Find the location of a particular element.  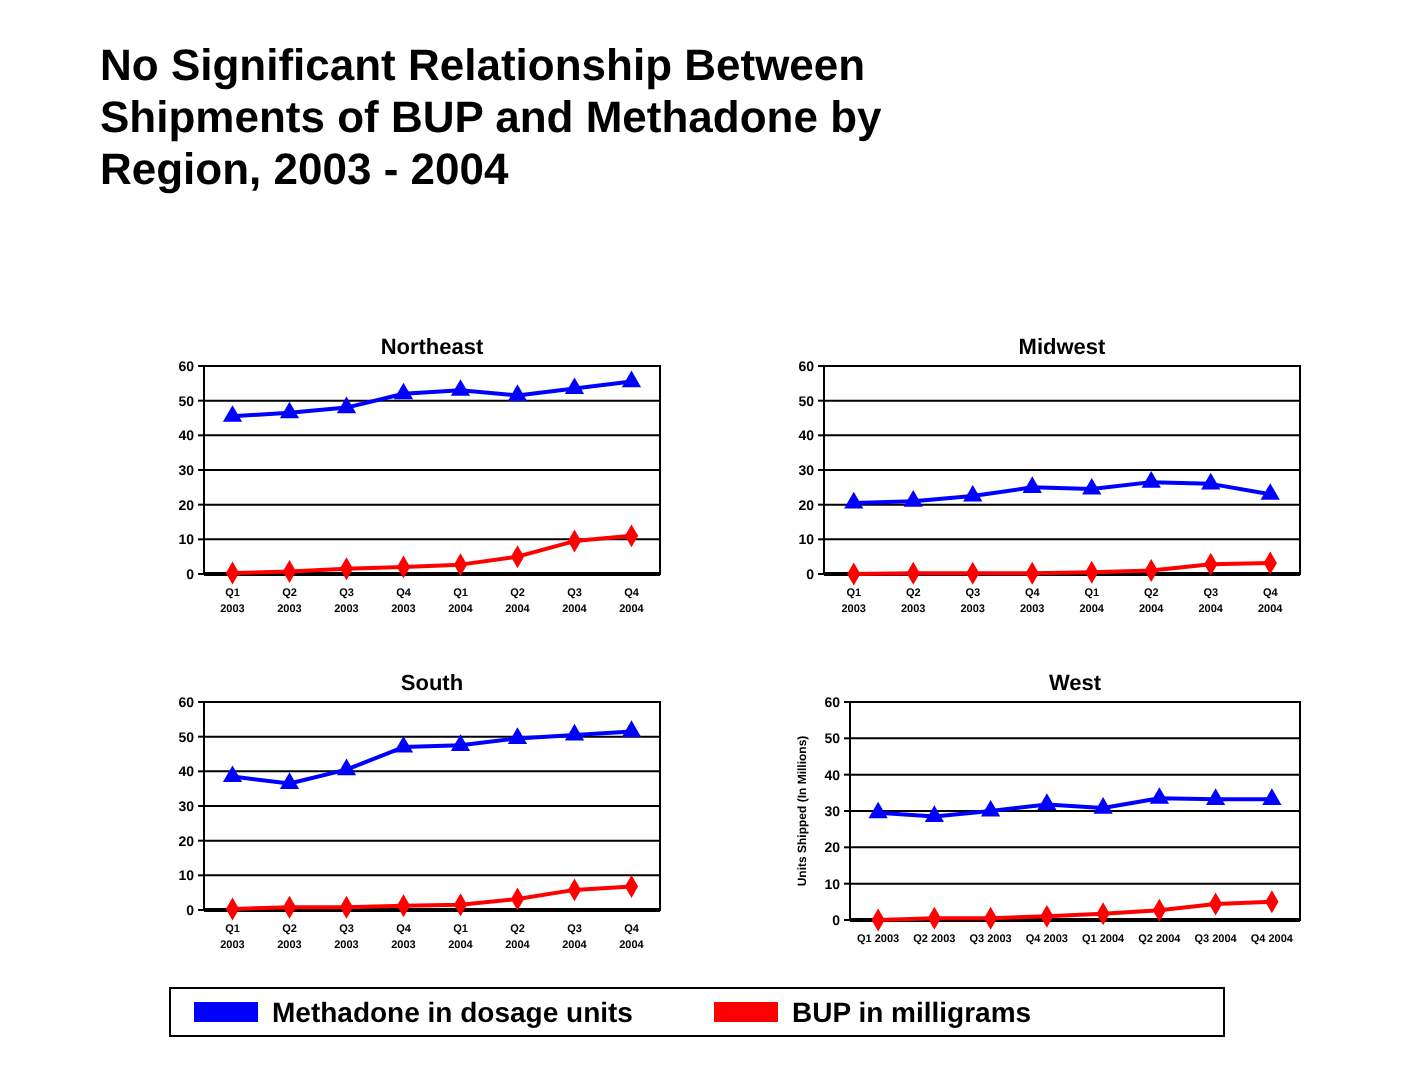

chart-title: Midwest is located at coordinates (1062, 348).